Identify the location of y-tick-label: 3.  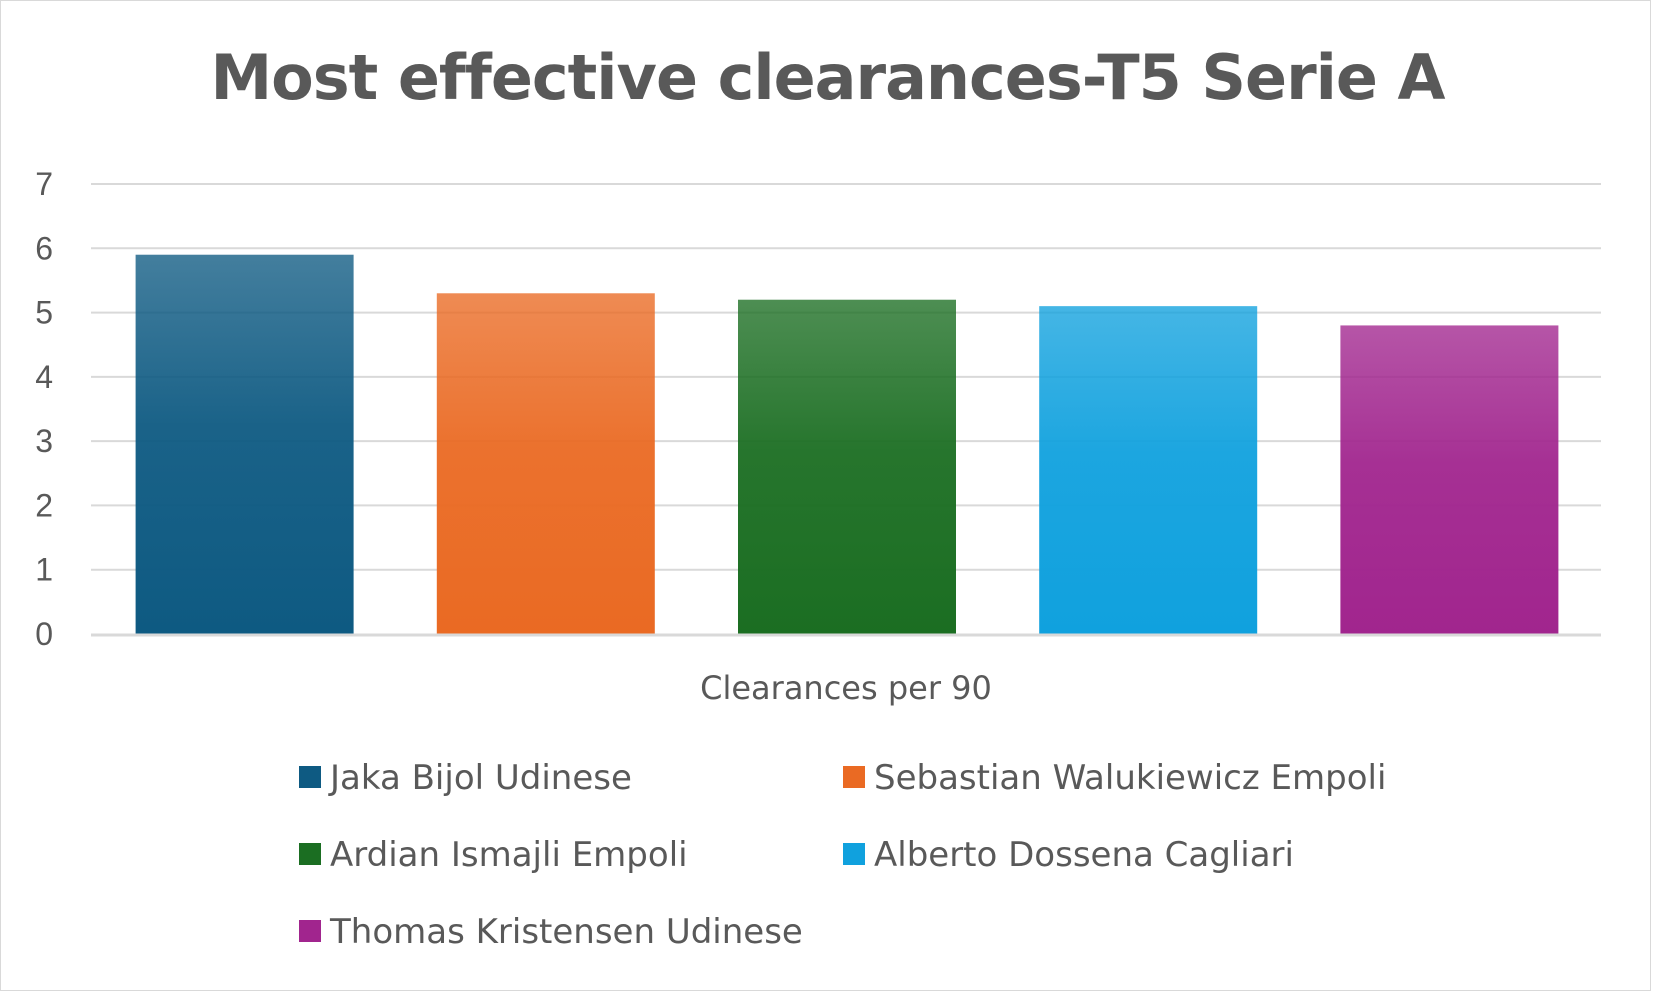
(44, 441).